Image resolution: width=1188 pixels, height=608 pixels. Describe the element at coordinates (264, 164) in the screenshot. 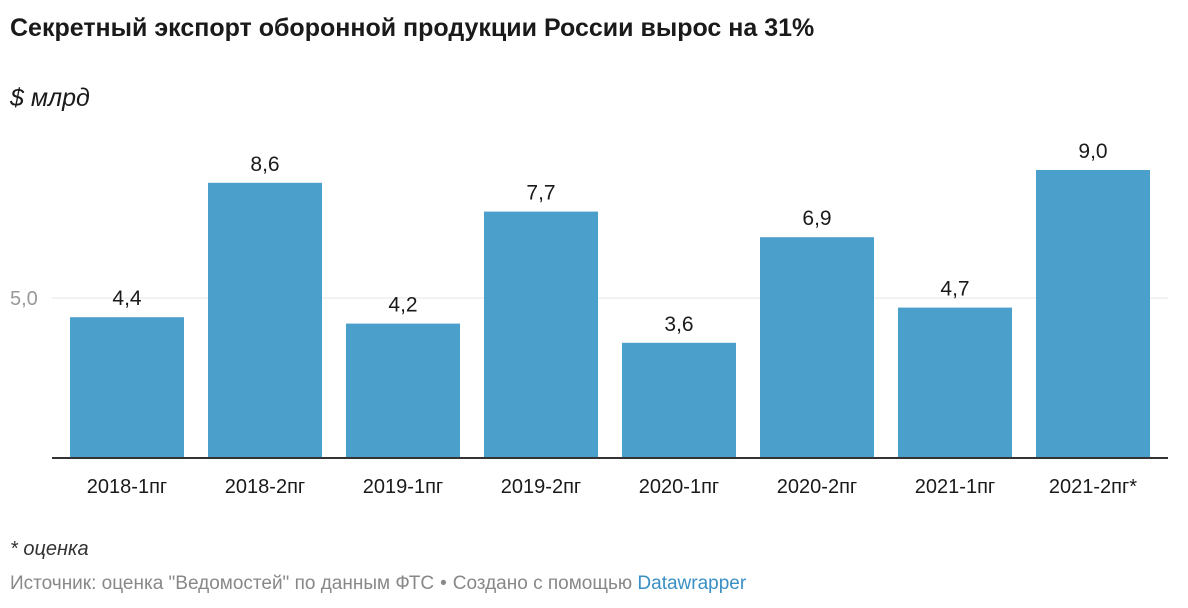

I see `data-label: 8,6` at that location.